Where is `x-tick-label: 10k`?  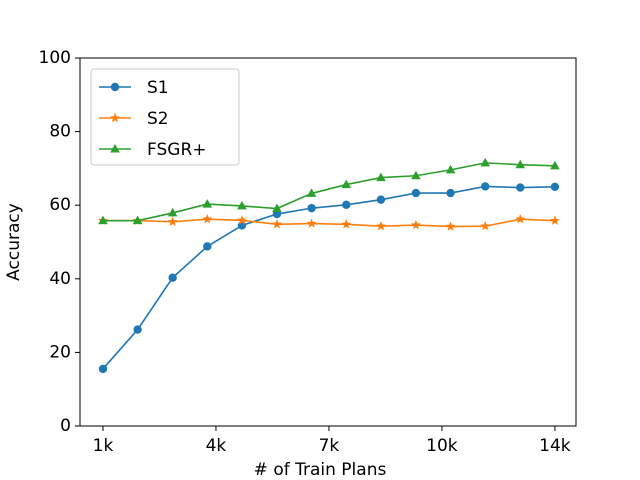 x-tick-label: 10k is located at coordinates (442, 446).